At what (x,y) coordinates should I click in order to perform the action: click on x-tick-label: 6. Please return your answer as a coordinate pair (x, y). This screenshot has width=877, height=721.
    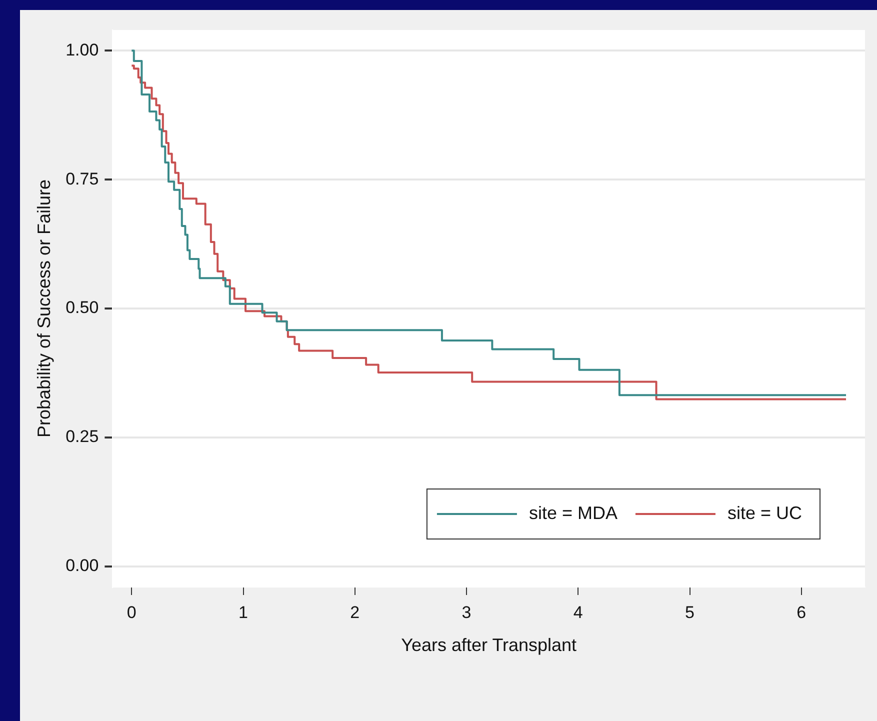
    Looking at the image, I should click on (801, 612).